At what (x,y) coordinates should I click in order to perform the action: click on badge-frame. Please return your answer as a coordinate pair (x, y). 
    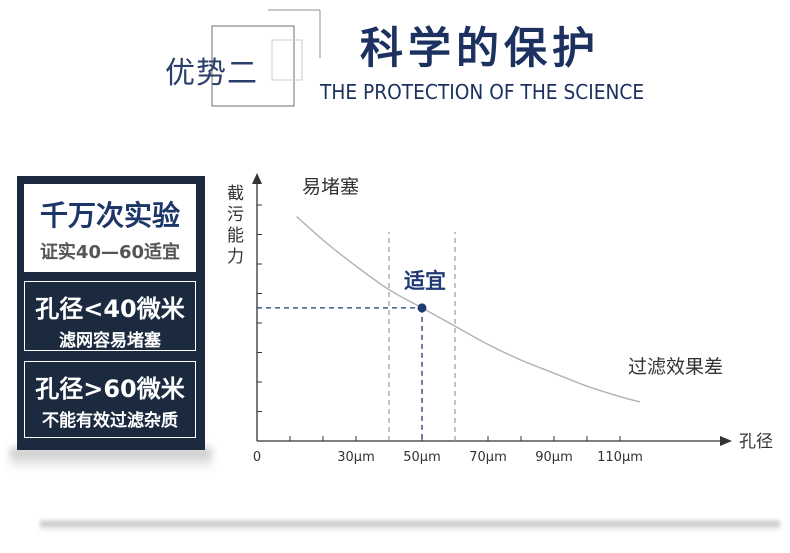
    Looking at the image, I should click on (253, 66).